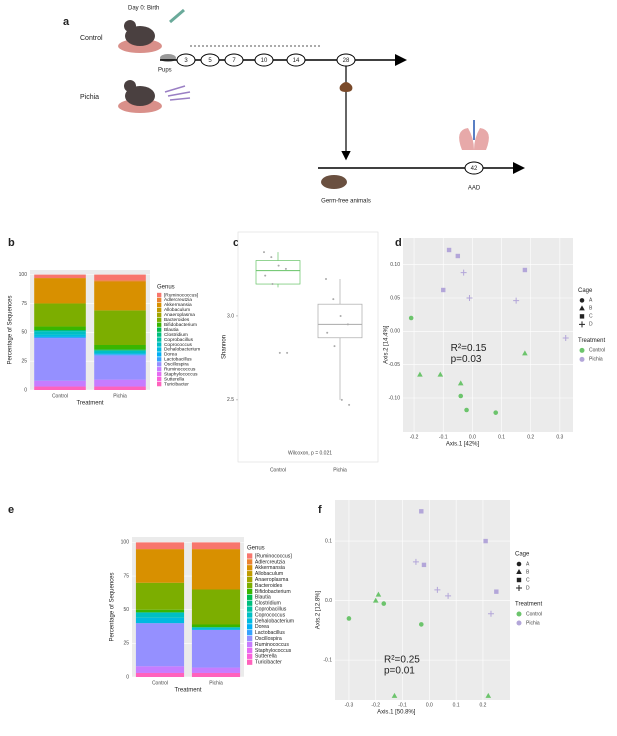 The image size is (617, 736). What do you see at coordinates (89, 97) in the screenshot?
I see `group-label: Pichia` at bounding box center [89, 97].